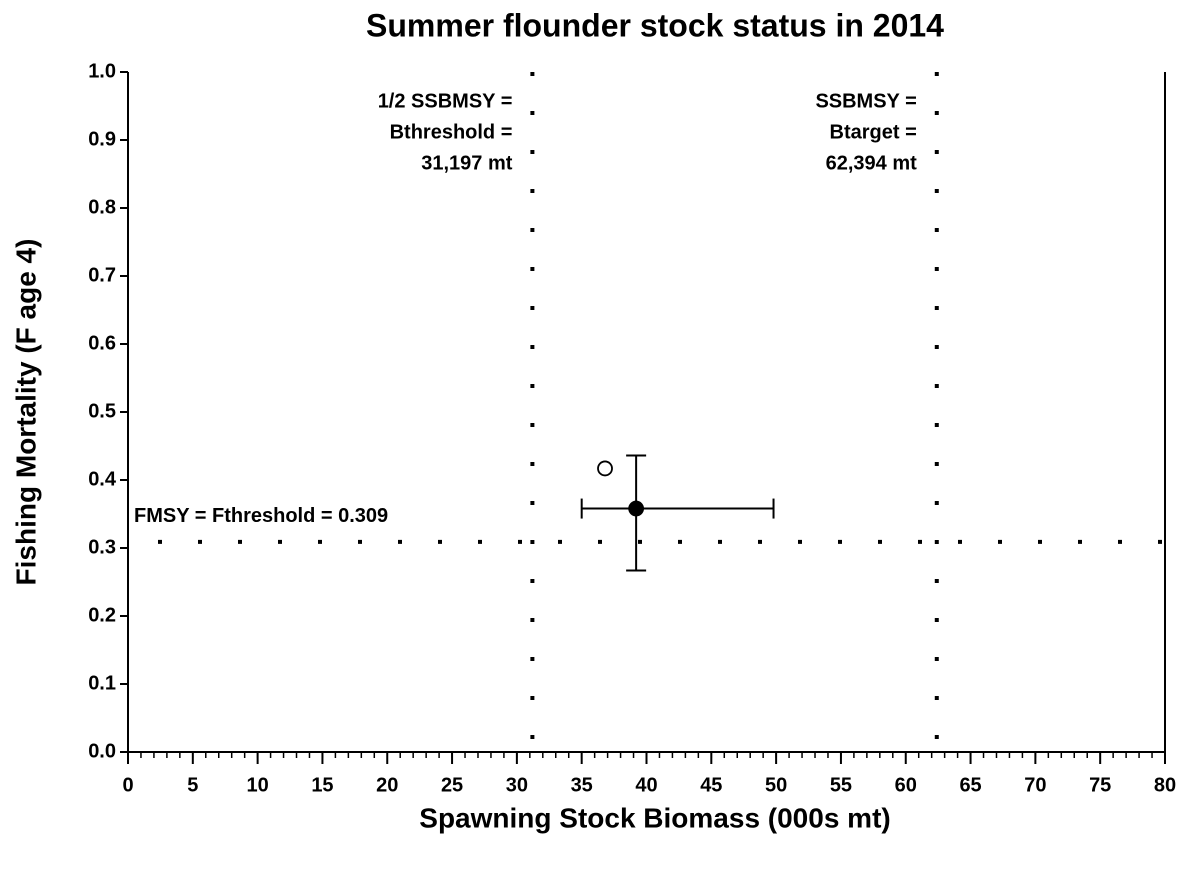 This screenshot has height=869, width=1188. What do you see at coordinates (646, 785) in the screenshot?
I see `x-tick-label: 40` at bounding box center [646, 785].